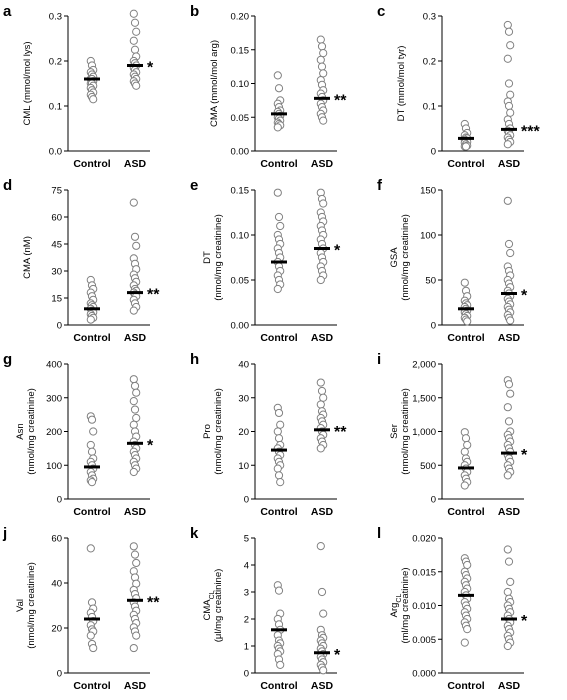  I want to click on y-axis-title: Val, so click(20, 605).